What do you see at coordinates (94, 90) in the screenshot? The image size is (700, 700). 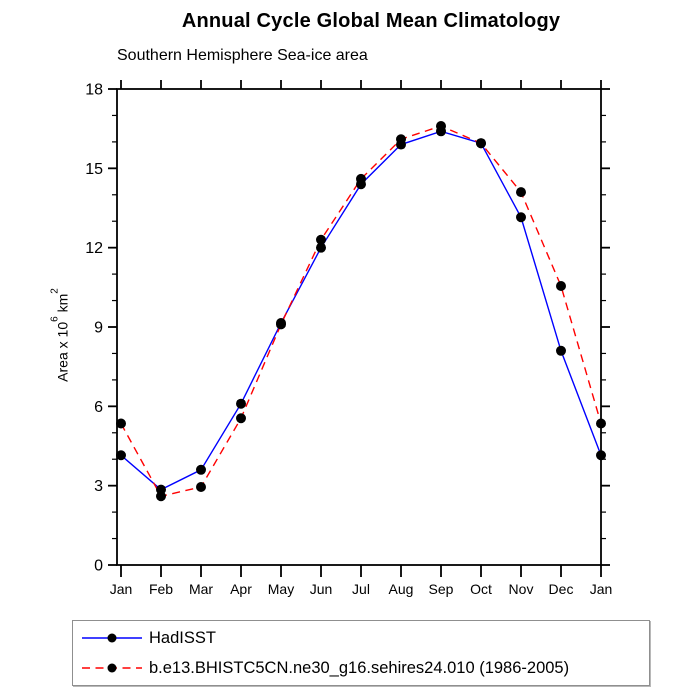 I see `y-tick-label: 18` at bounding box center [94, 90].